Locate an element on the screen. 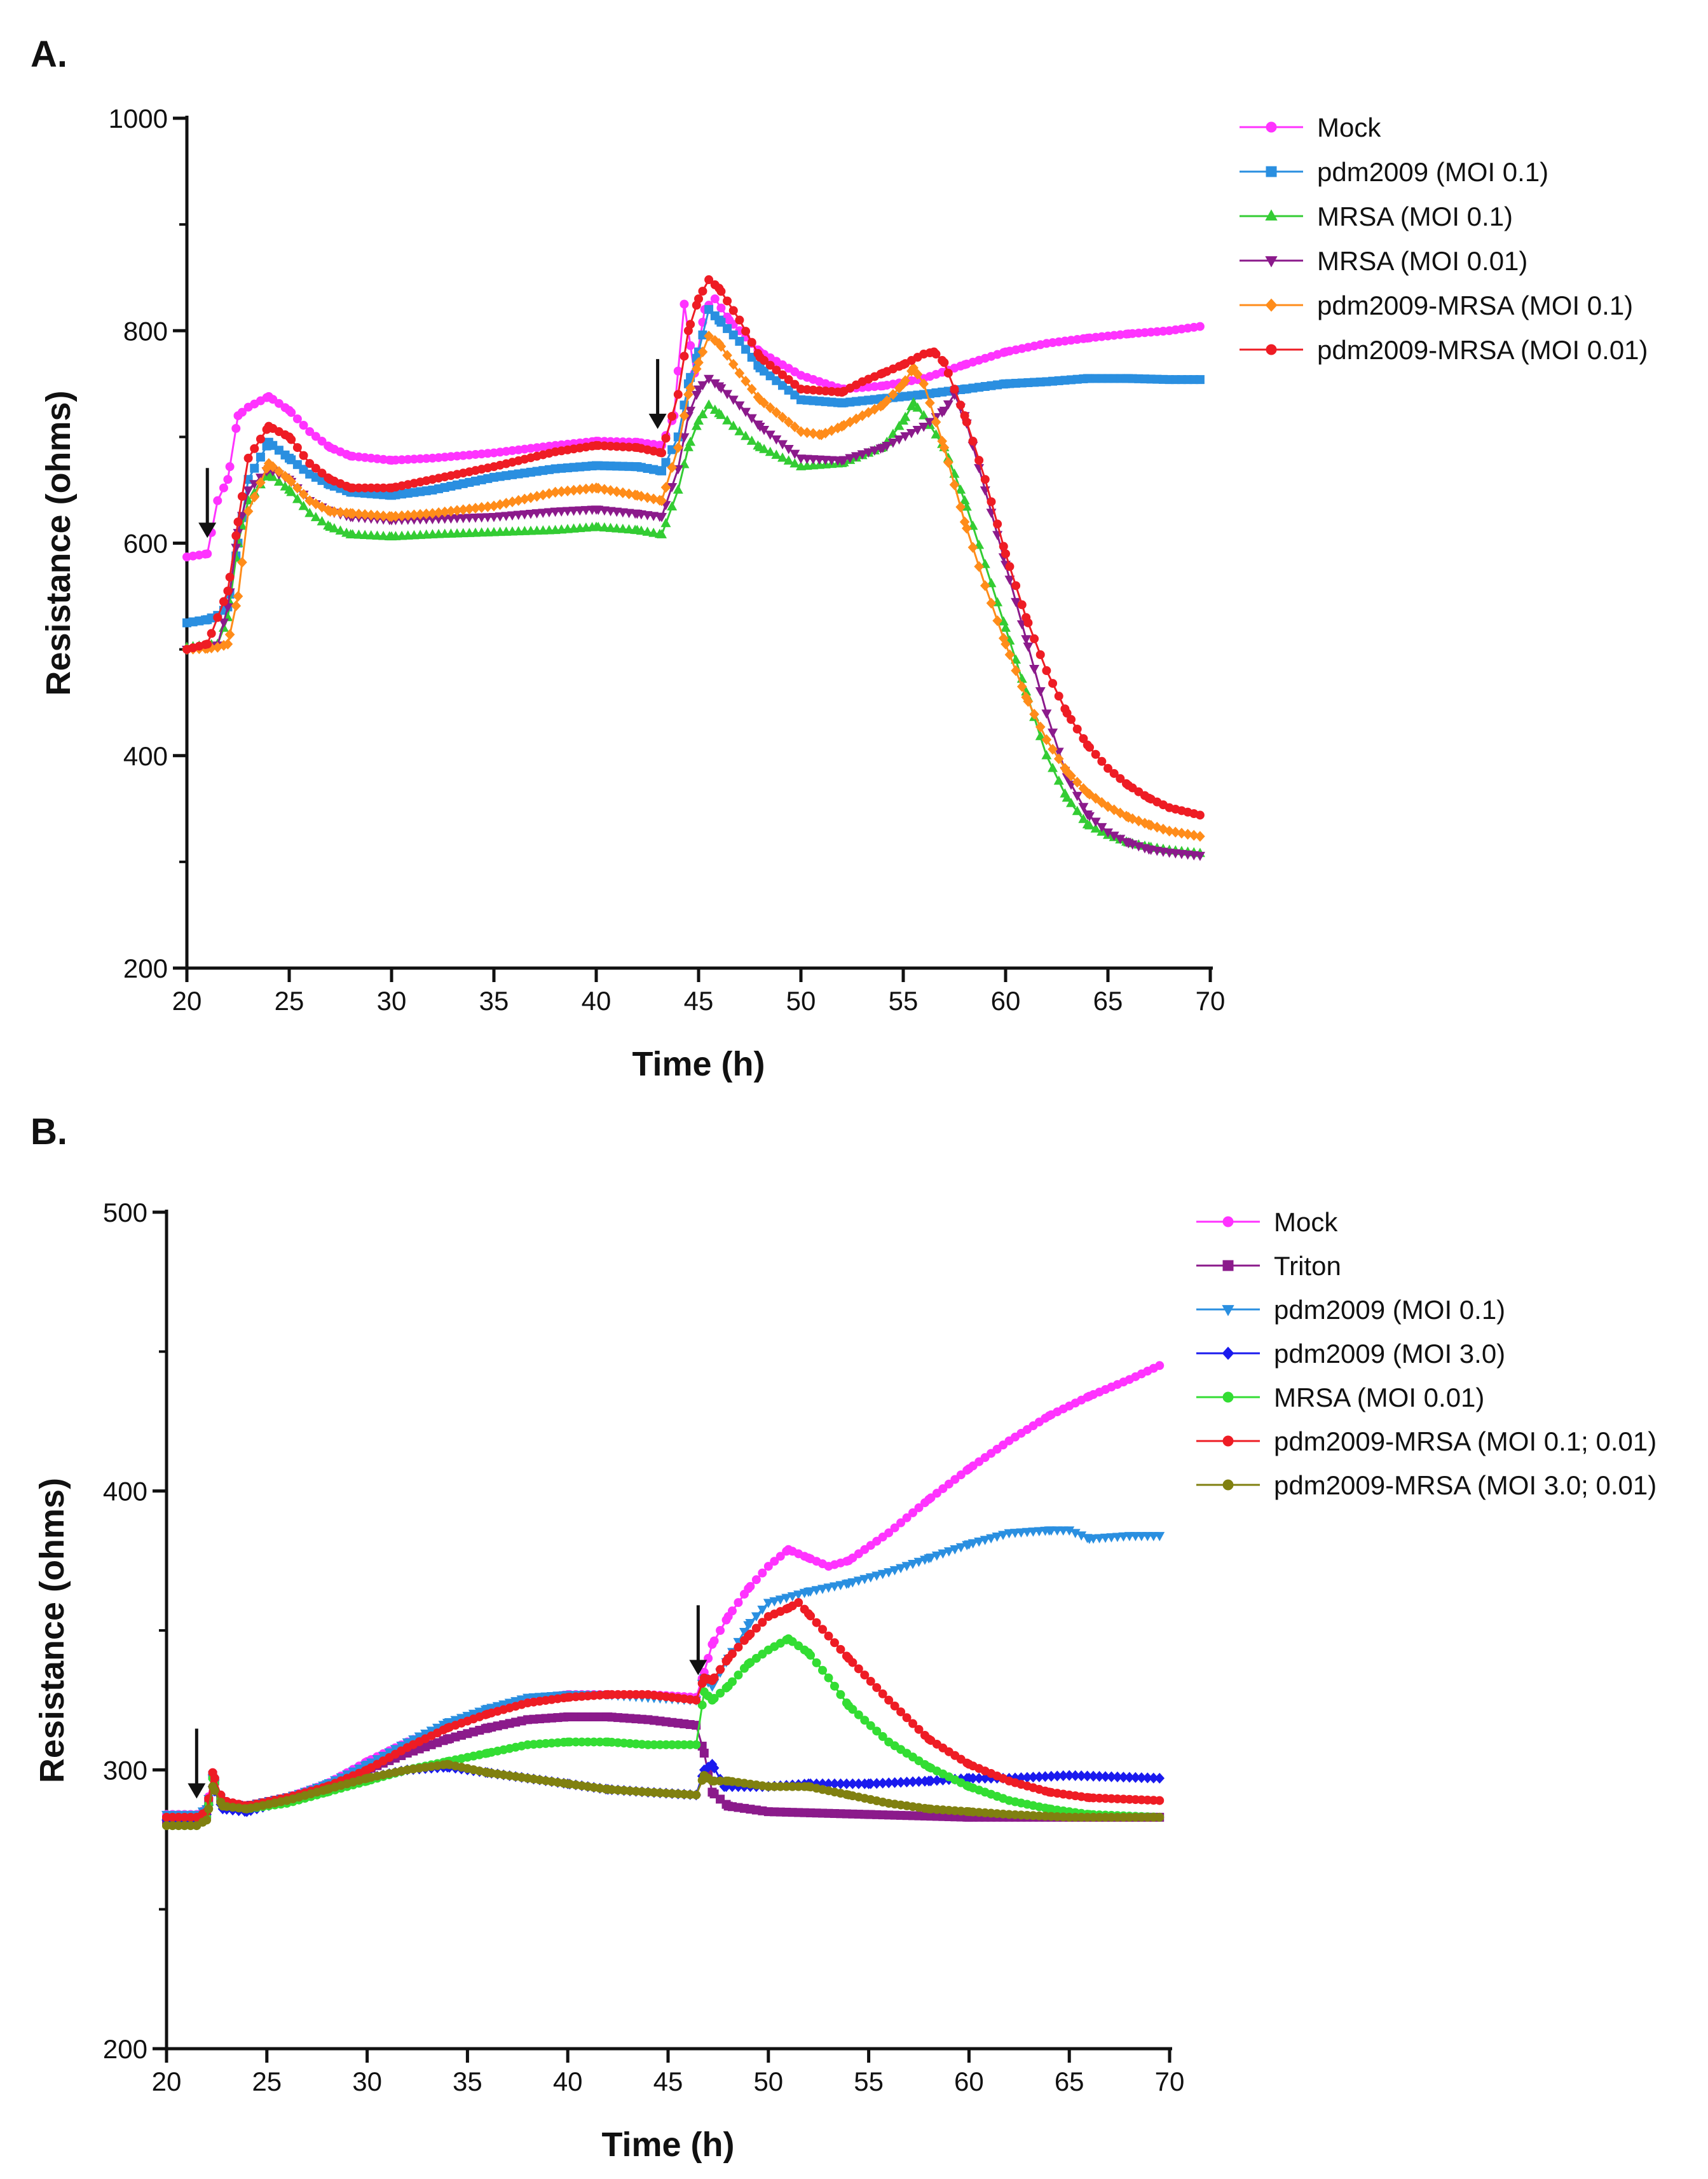  legend-marker is located at coordinates (1271, 305).